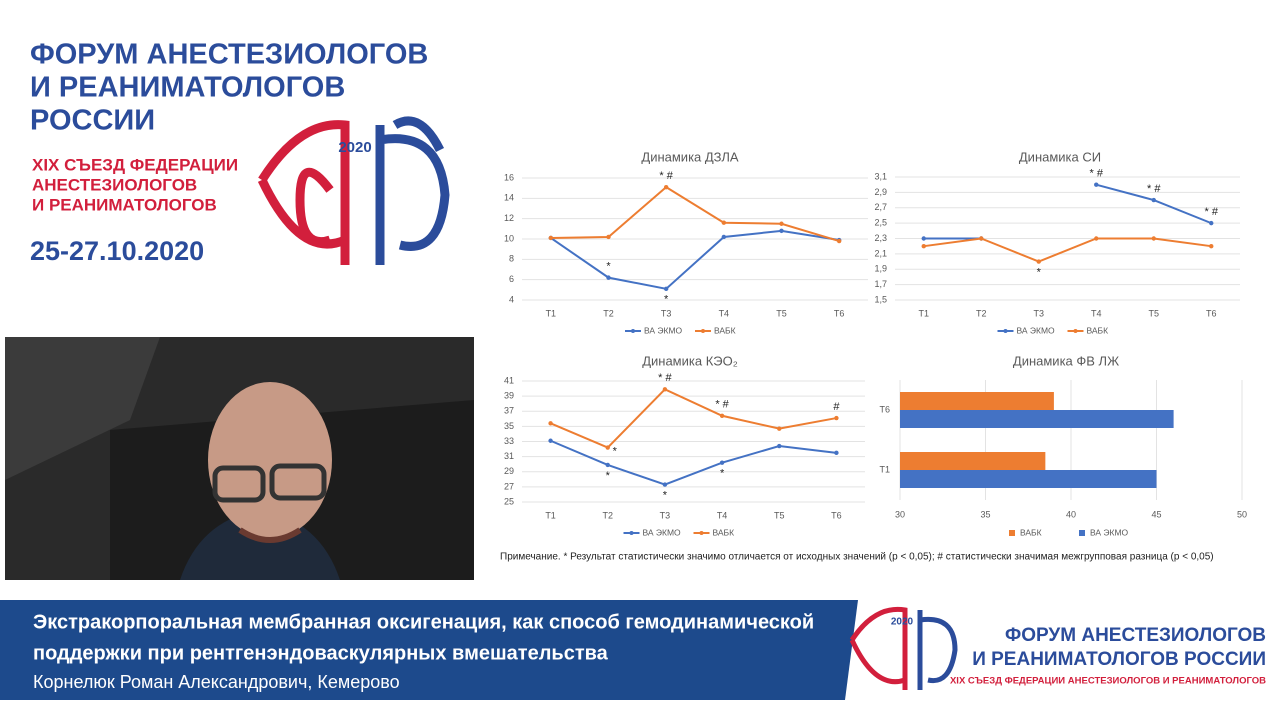 This screenshot has width=1280, height=720. I want to click on y-tick-label: 27, so click(509, 486).